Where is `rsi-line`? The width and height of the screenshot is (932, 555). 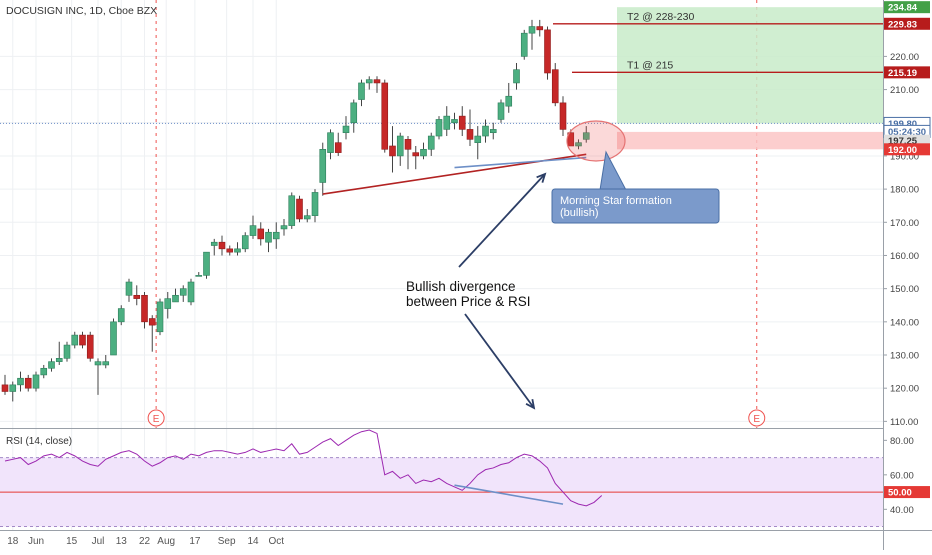 rsi-line is located at coordinates (303, 468).